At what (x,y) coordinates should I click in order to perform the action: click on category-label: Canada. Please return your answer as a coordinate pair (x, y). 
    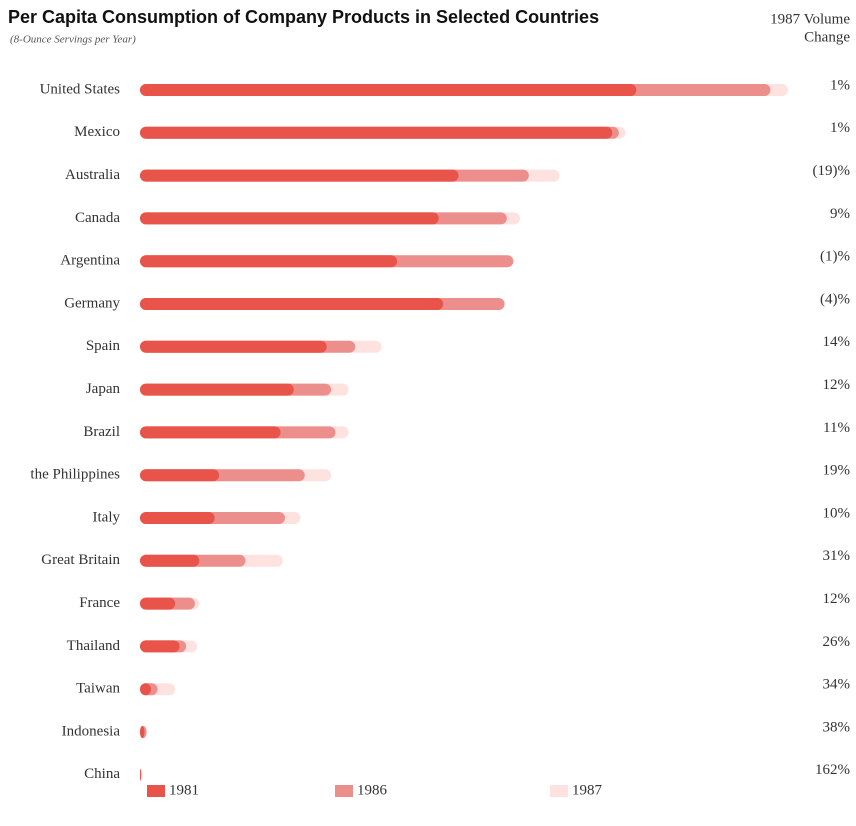
    Looking at the image, I should click on (97, 218).